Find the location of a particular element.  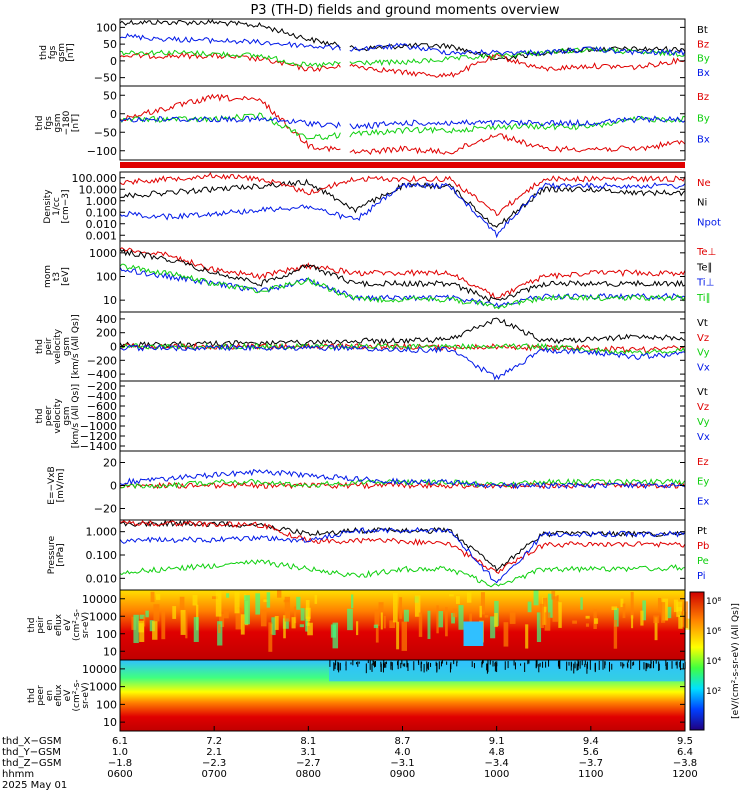

legend-entry: Te⊥ is located at coordinates (706, 252).